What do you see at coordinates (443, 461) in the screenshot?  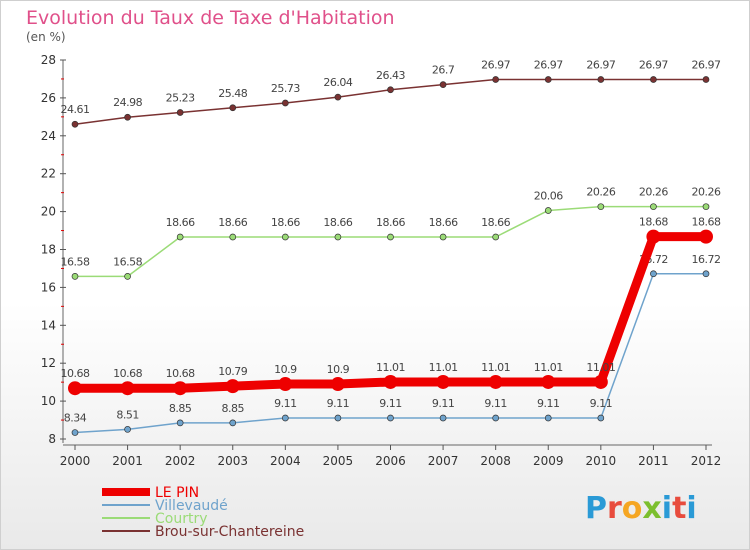 I see `x-tick-label: 2007` at bounding box center [443, 461].